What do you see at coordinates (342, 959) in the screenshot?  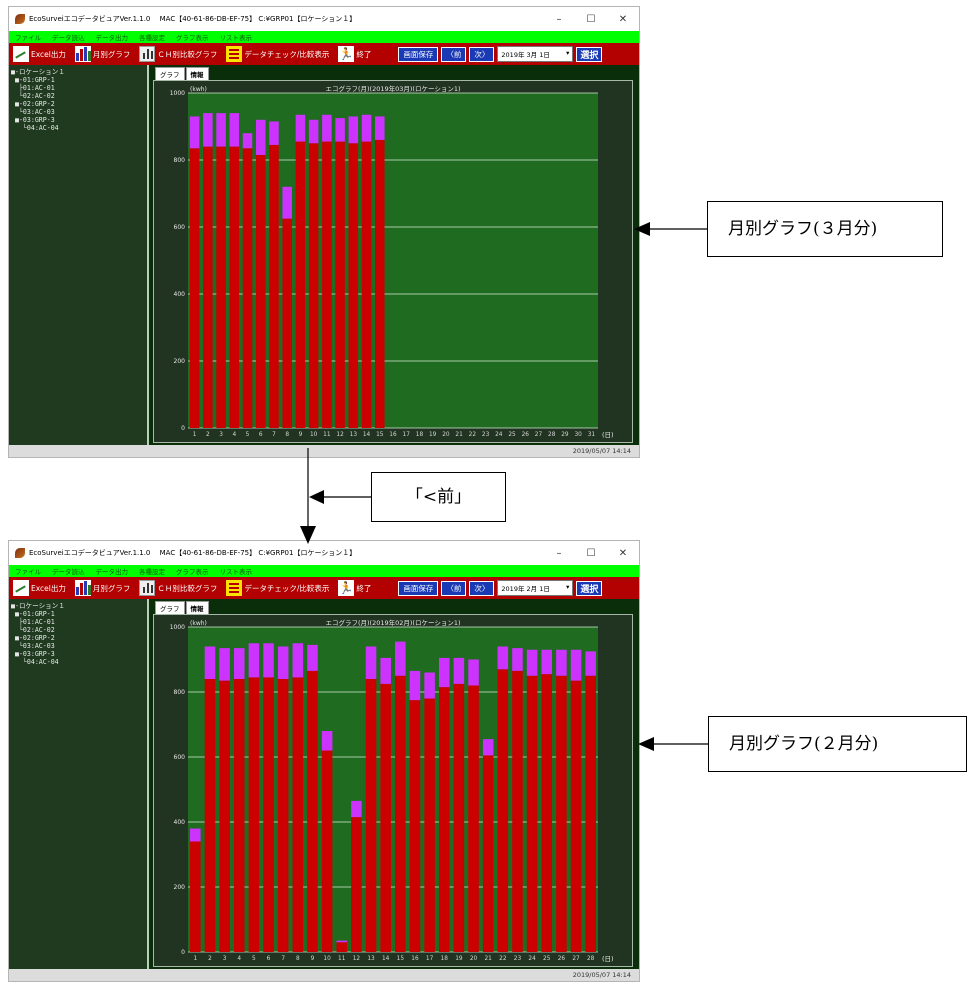 I see `x-tick-label: 11` at bounding box center [342, 959].